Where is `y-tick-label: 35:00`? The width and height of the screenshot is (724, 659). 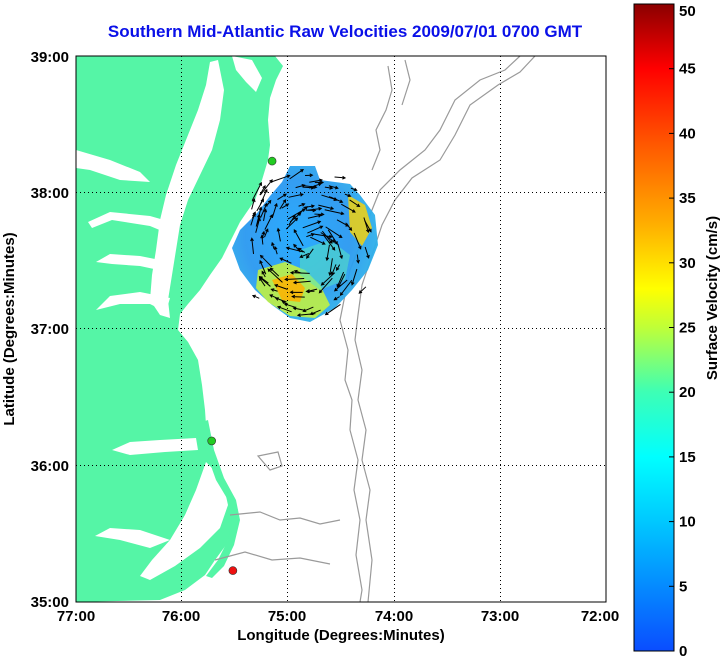 y-tick-label: 35:00 is located at coordinates (50, 602).